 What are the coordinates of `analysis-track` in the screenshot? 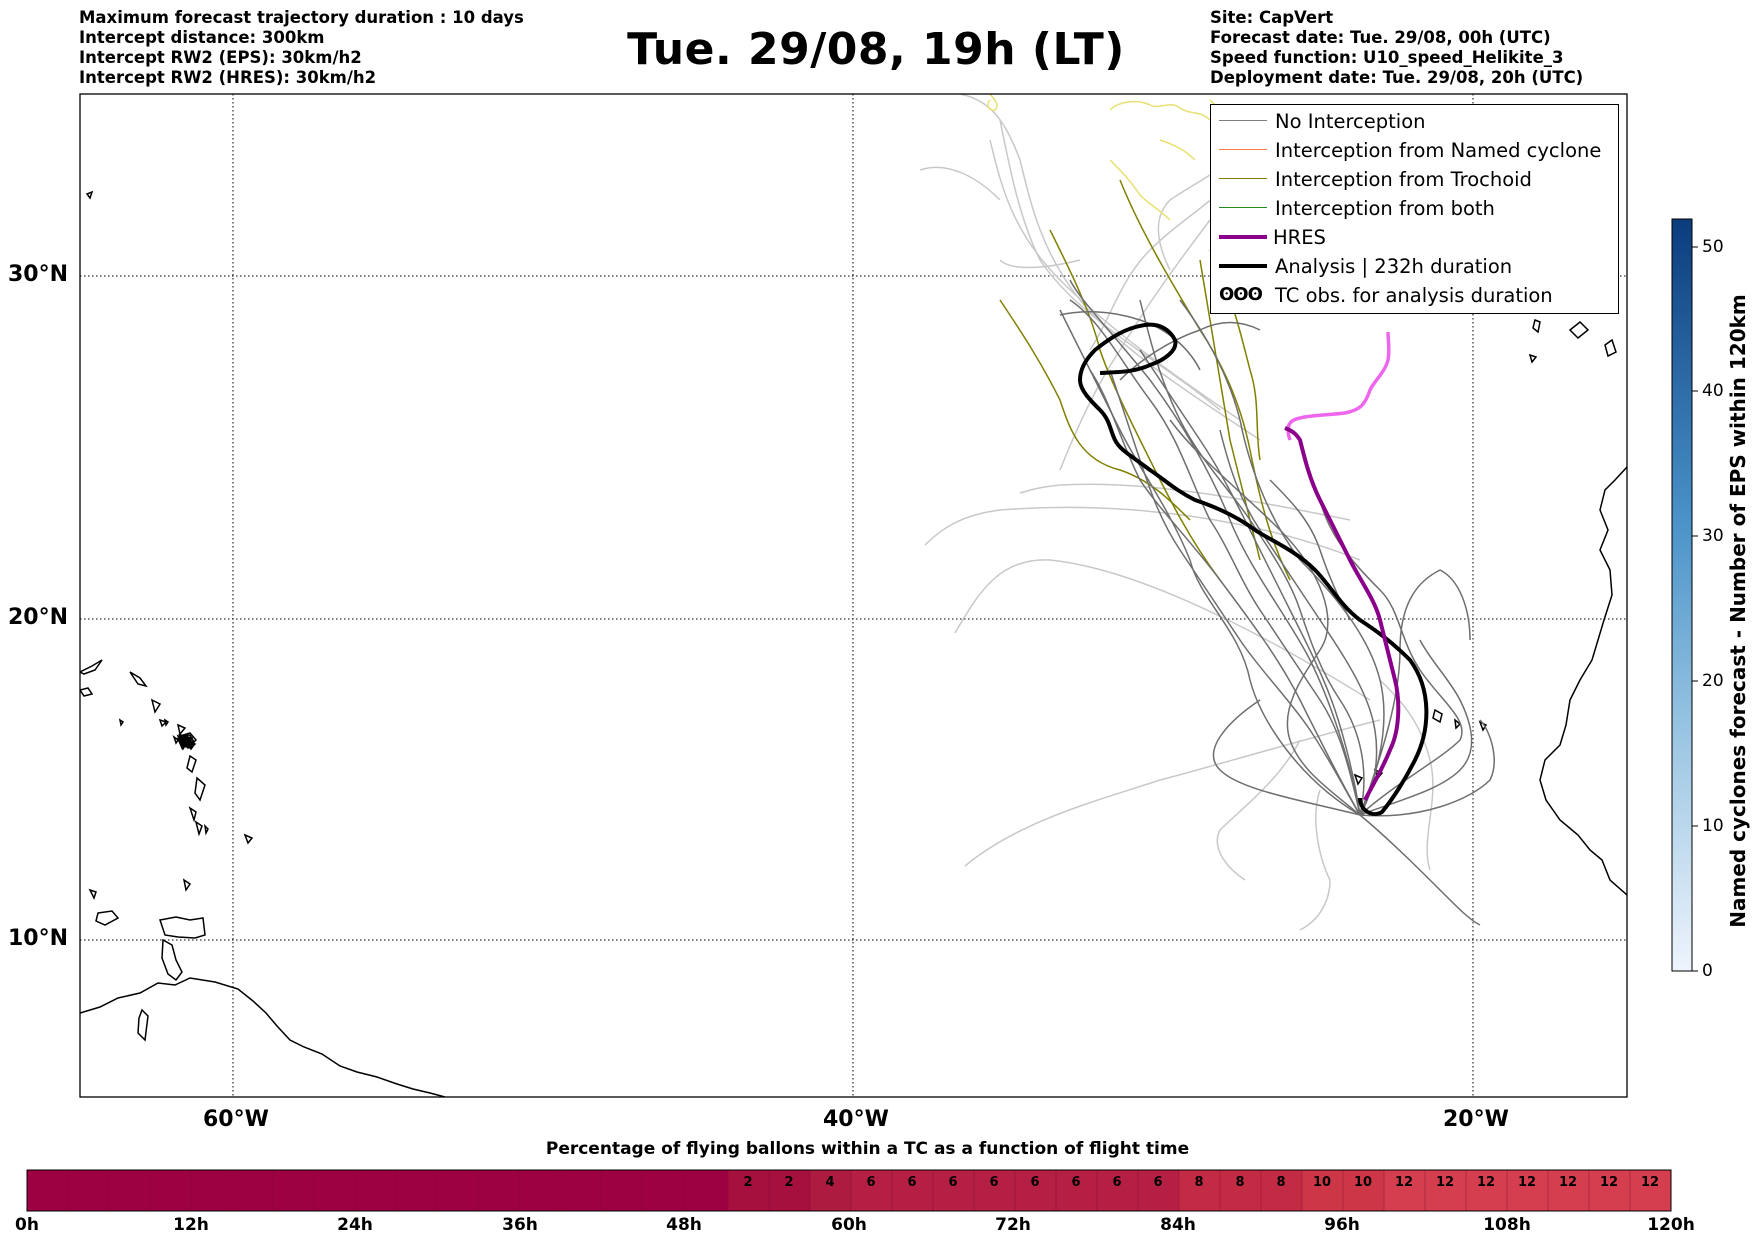 It's located at (1253, 569).